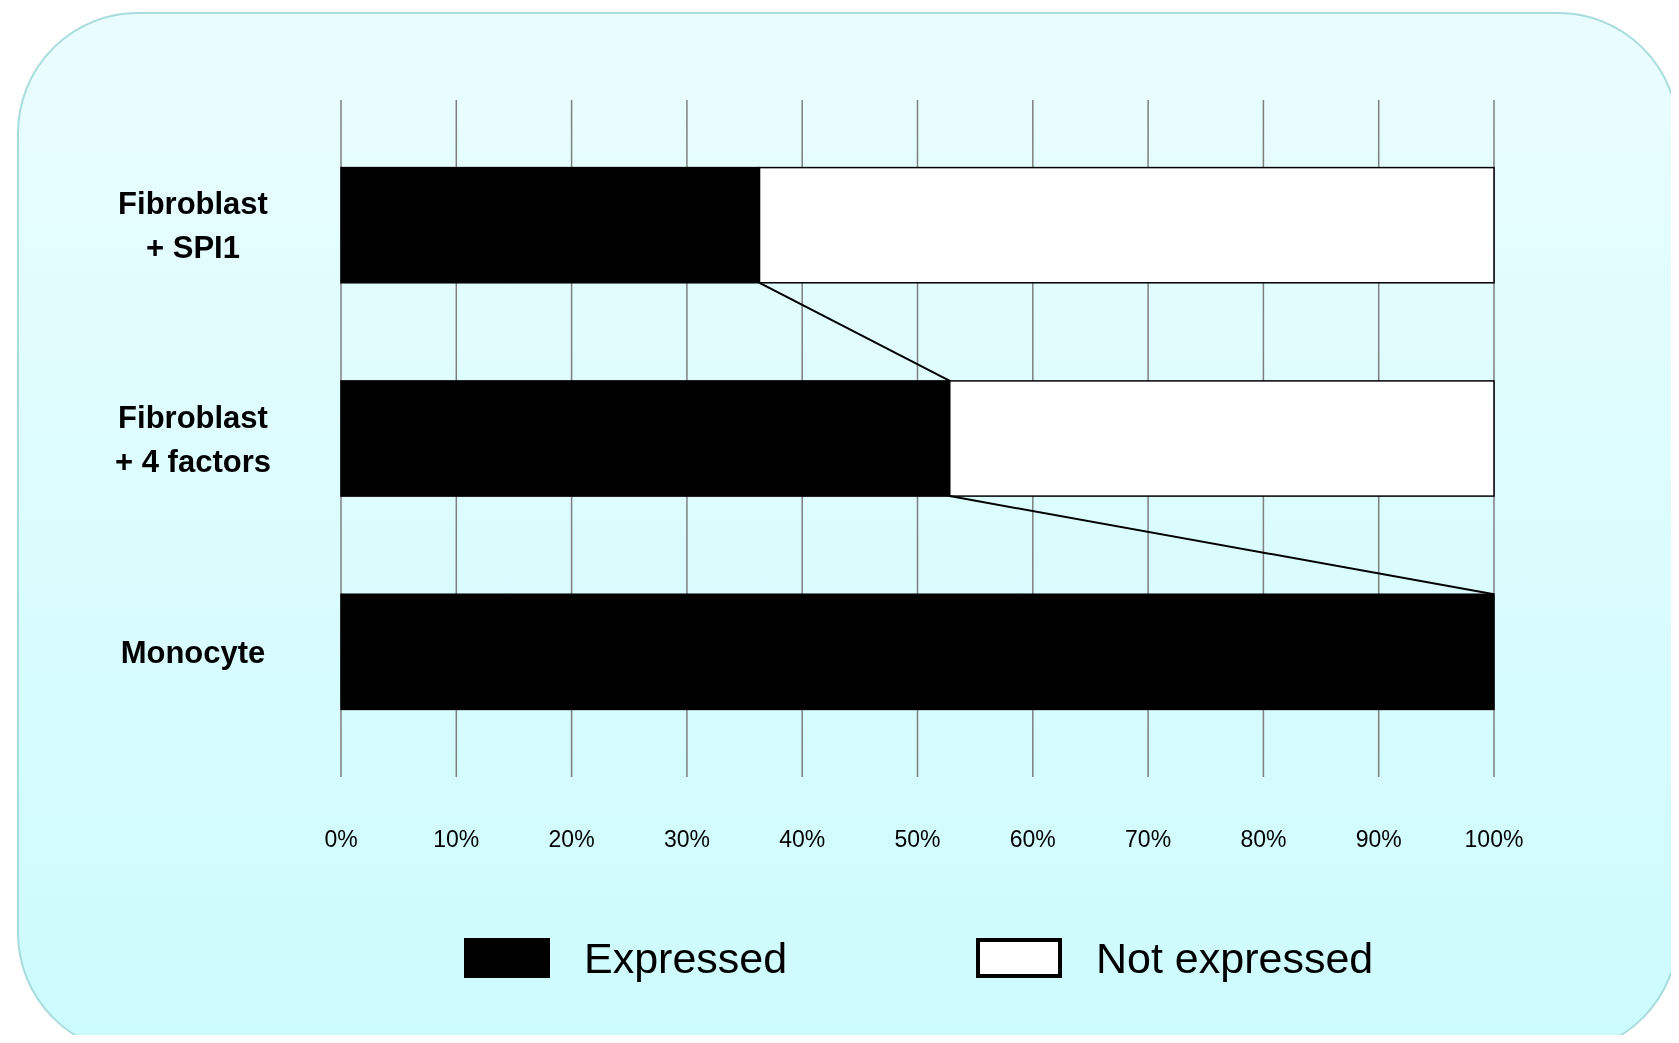 The width and height of the screenshot is (1679, 1043). I want to click on x-tick-label: 10%, so click(456, 839).